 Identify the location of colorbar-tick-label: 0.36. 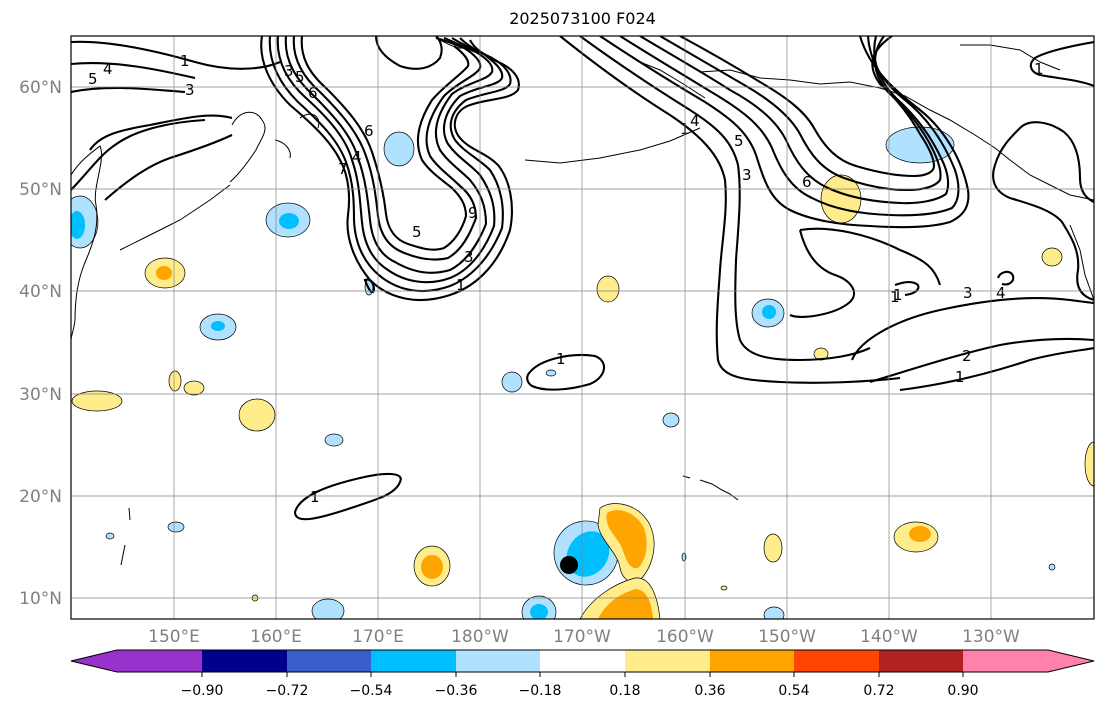
(709, 691).